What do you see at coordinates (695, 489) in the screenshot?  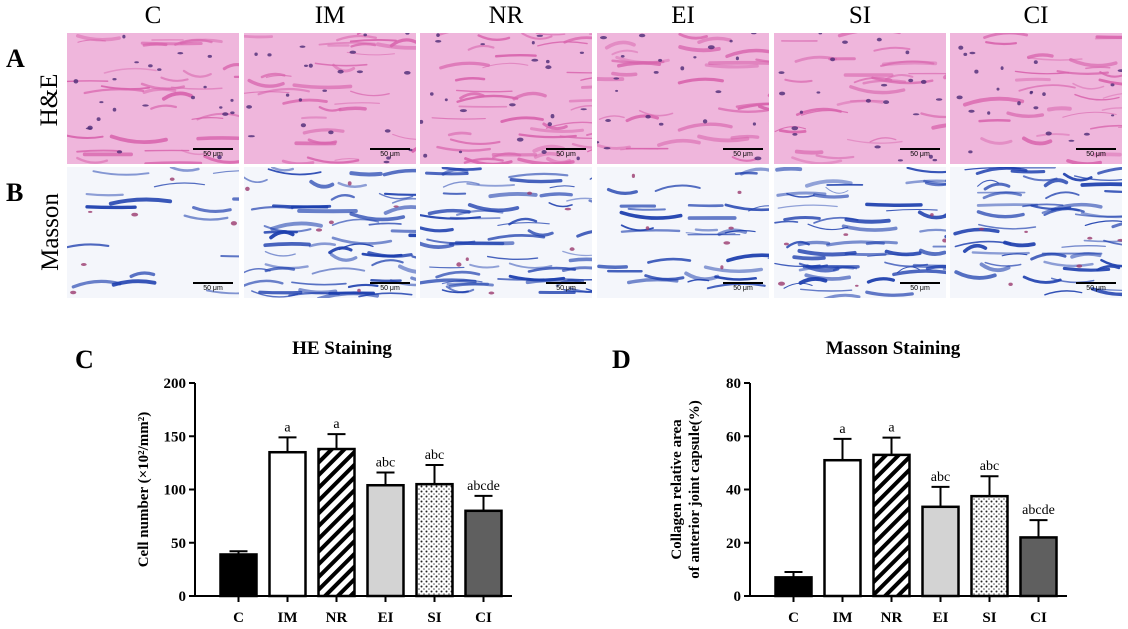 I see `chart-d-ylabel: of anterior joint capsule(%)` at bounding box center [695, 489].